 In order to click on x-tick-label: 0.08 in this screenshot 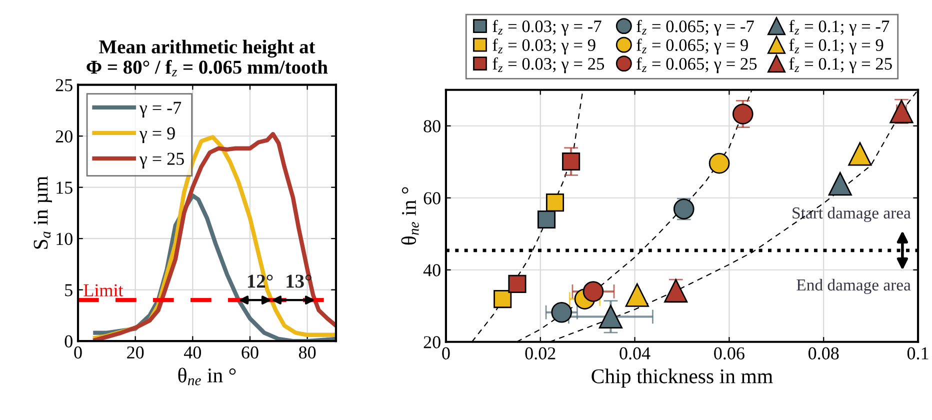, I will do `click(823, 353)`.